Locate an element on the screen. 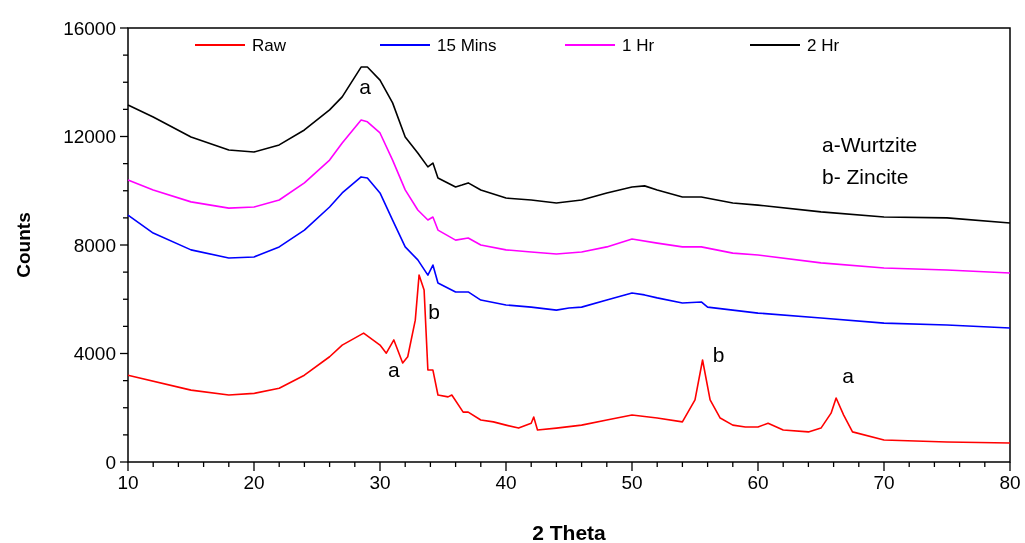  legend-label: Raw is located at coordinates (269, 45).